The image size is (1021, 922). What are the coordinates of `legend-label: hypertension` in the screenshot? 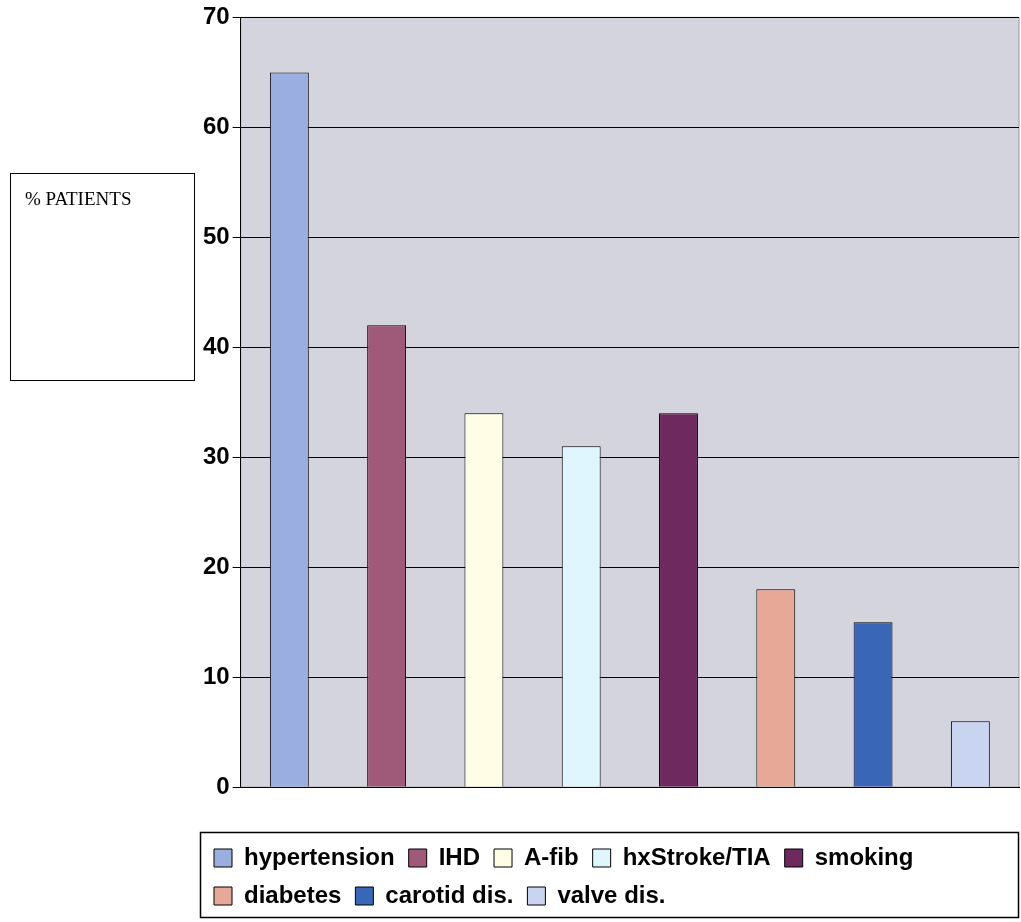 It's located at (319, 856).